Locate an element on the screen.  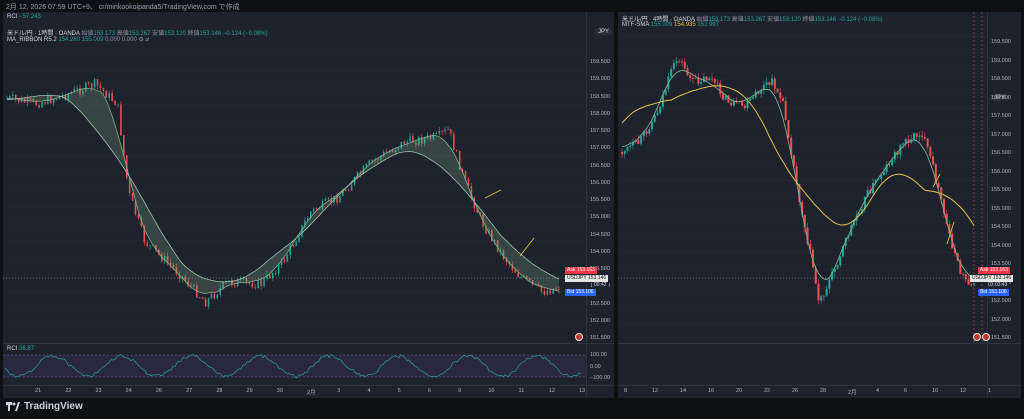
left-open-key: 始値 is located at coordinates (87, 34).